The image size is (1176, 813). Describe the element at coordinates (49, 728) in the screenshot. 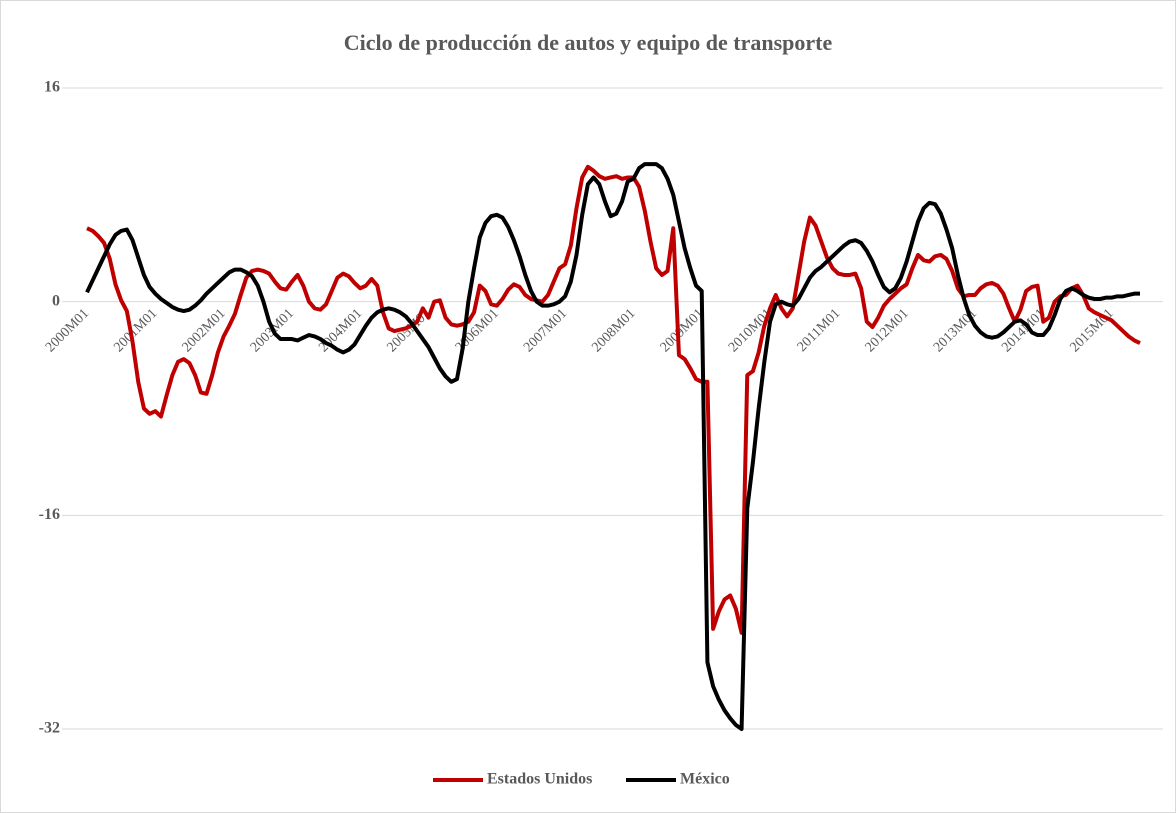

I see `y-tick-label: -32` at that location.